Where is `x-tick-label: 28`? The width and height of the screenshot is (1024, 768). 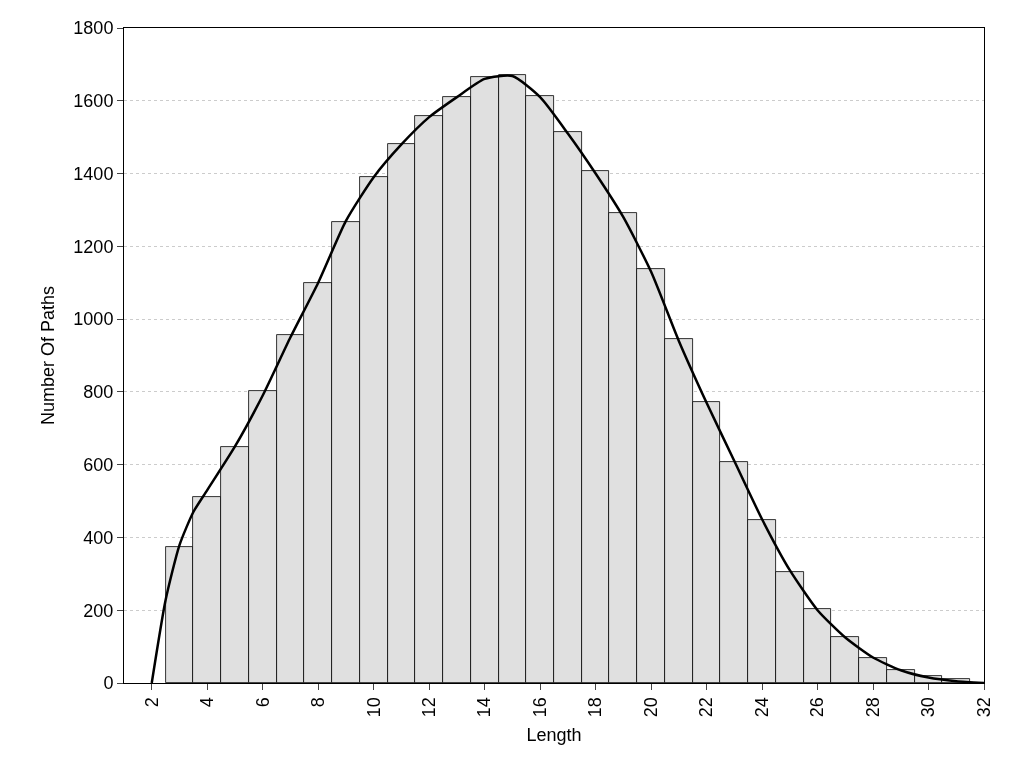 x-tick-label: 28 is located at coordinates (872, 707).